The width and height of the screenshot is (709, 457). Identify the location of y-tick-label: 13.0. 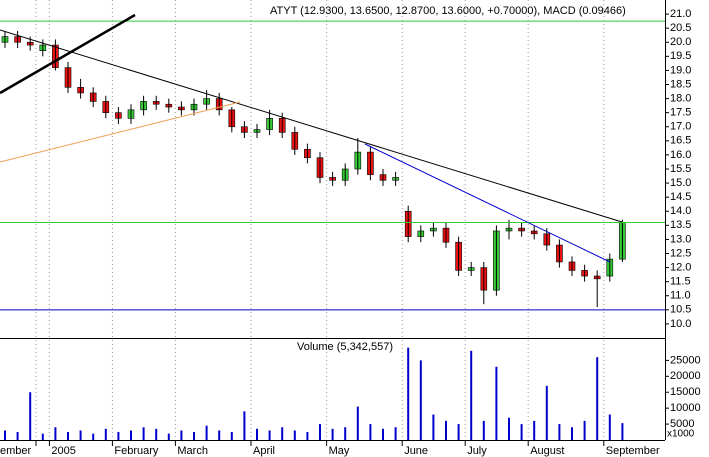
(680, 239).